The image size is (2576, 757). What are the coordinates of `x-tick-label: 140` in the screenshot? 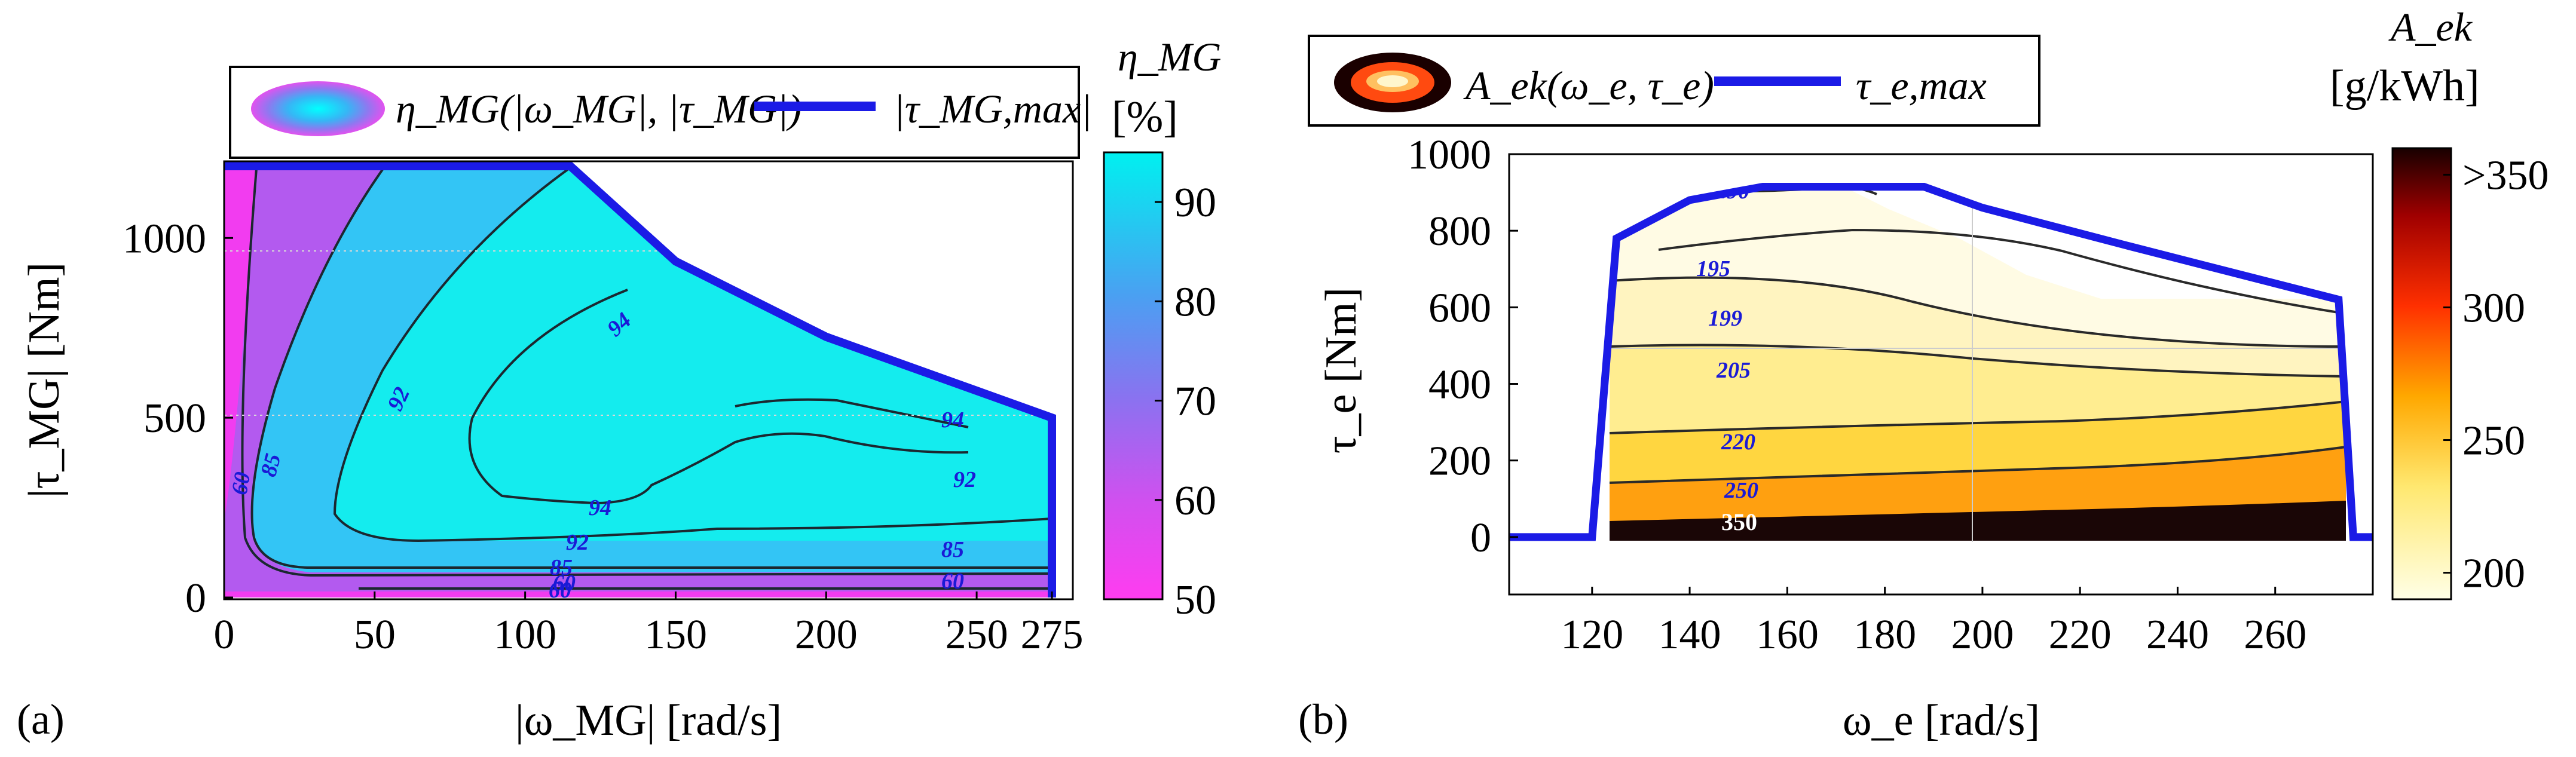 It's located at (1690, 635).